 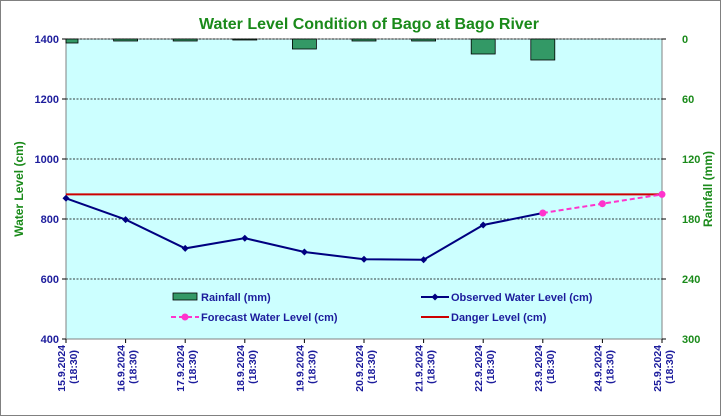 What do you see at coordinates (420, 368) in the screenshot?
I see `x-tick-date: 21.9.2024` at bounding box center [420, 368].